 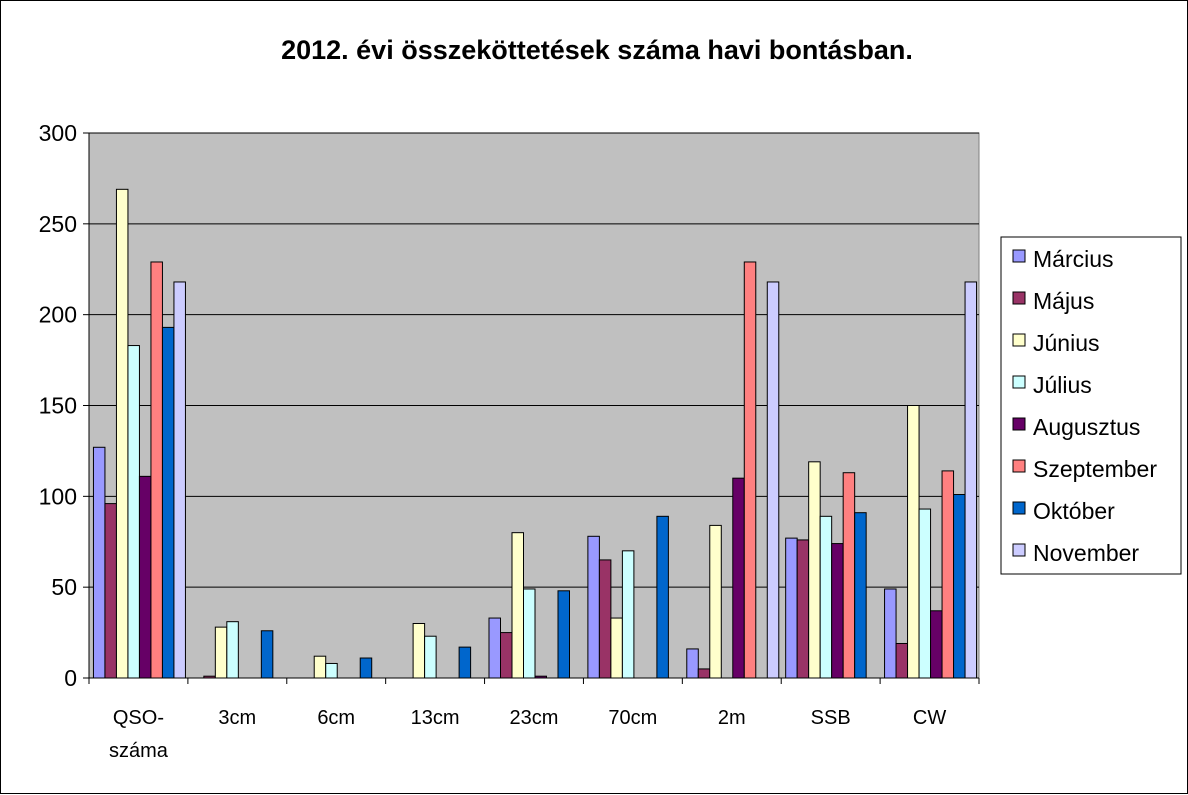 What do you see at coordinates (237, 718) in the screenshot?
I see `x-tick-label: 3cm` at bounding box center [237, 718].